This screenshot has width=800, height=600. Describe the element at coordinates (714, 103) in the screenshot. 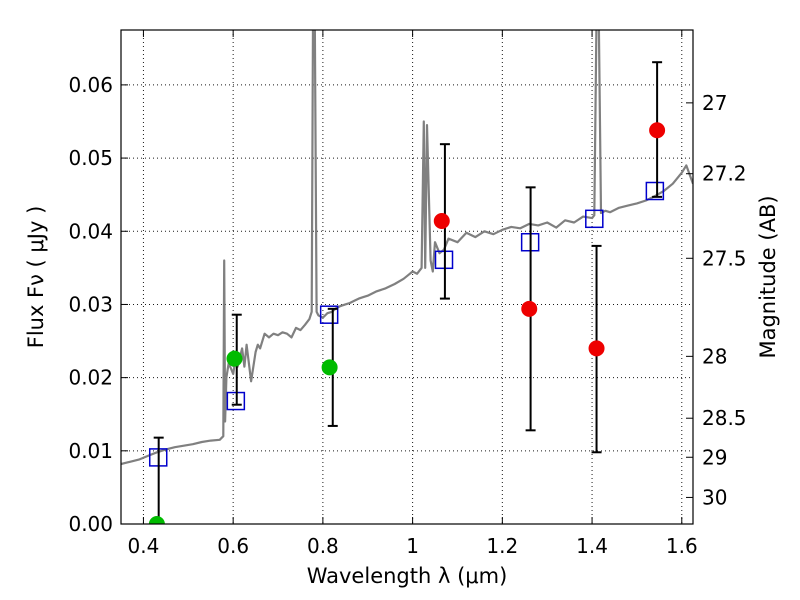

I see `mag-tick-label: 27` at that location.